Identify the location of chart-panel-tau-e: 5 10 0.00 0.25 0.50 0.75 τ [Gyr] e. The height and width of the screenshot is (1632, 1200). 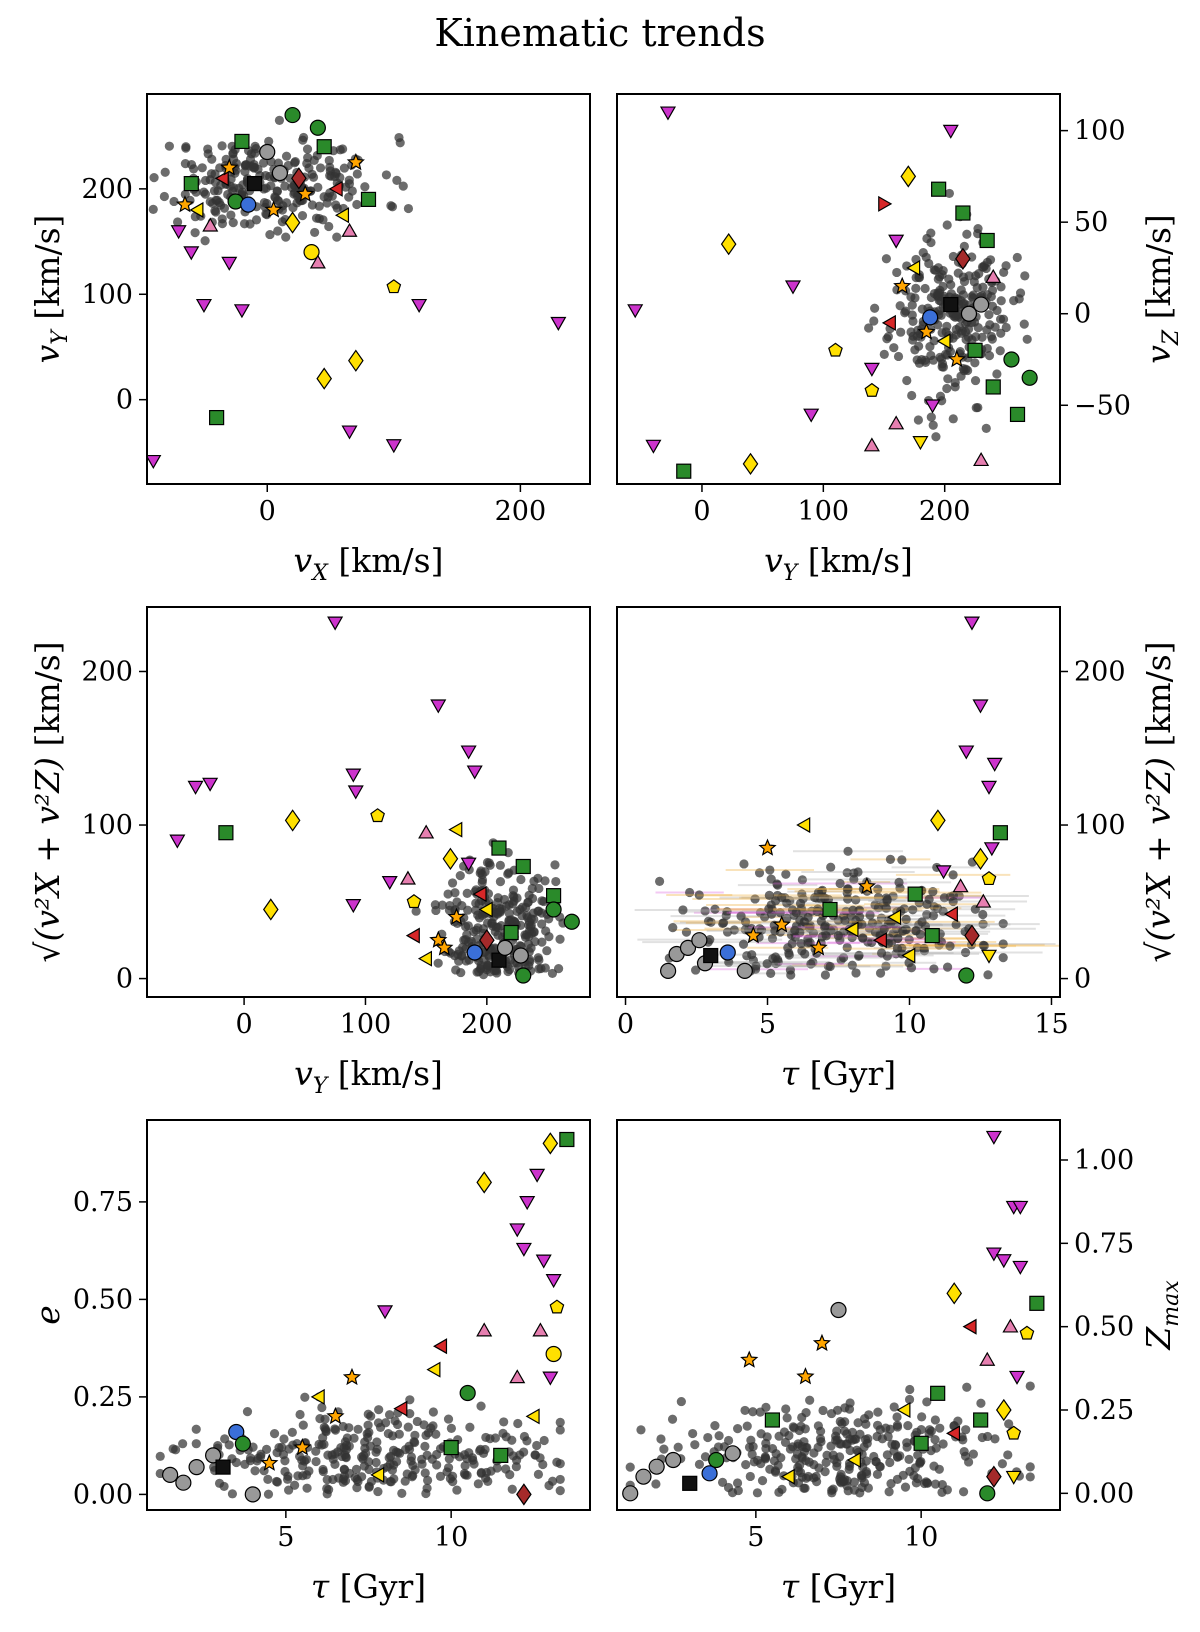
(309, 1362).